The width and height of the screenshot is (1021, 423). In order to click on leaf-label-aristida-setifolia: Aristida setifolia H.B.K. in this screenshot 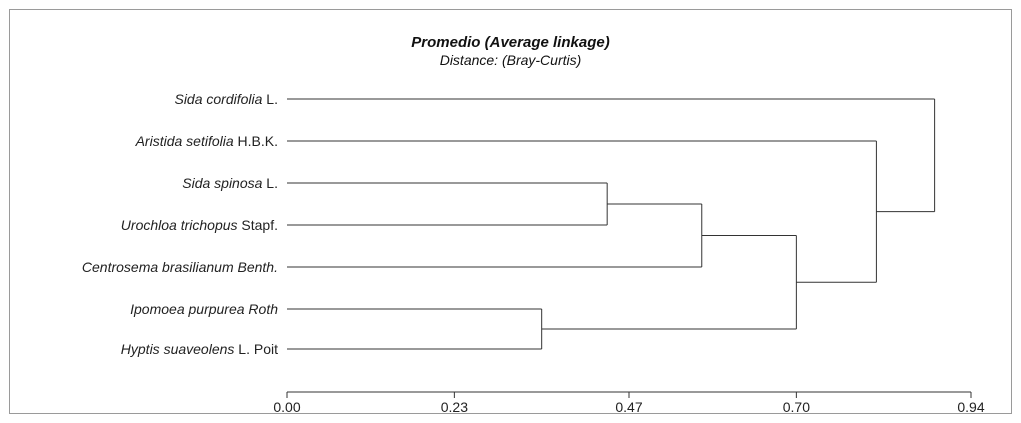, I will do `click(206, 141)`.